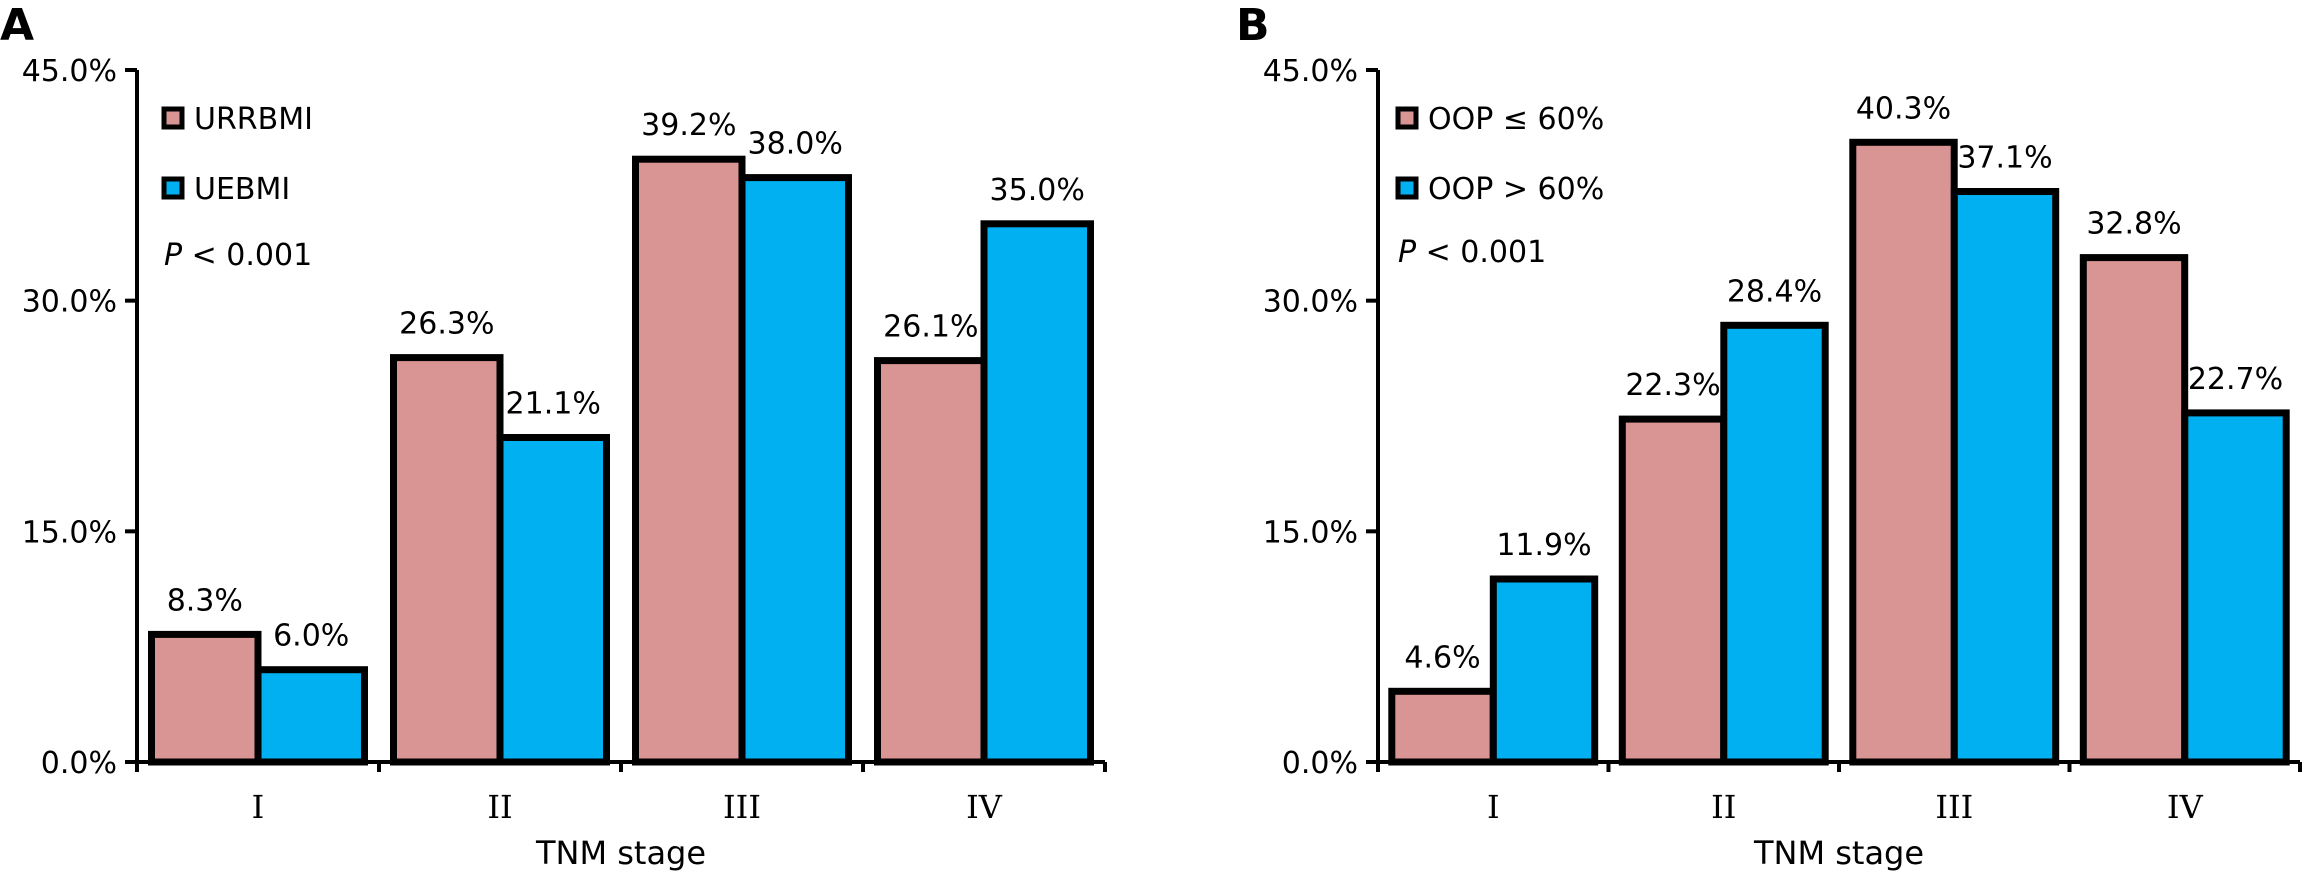  Describe the element at coordinates (253, 119) in the screenshot. I see `legend-label: URRBMI` at that location.